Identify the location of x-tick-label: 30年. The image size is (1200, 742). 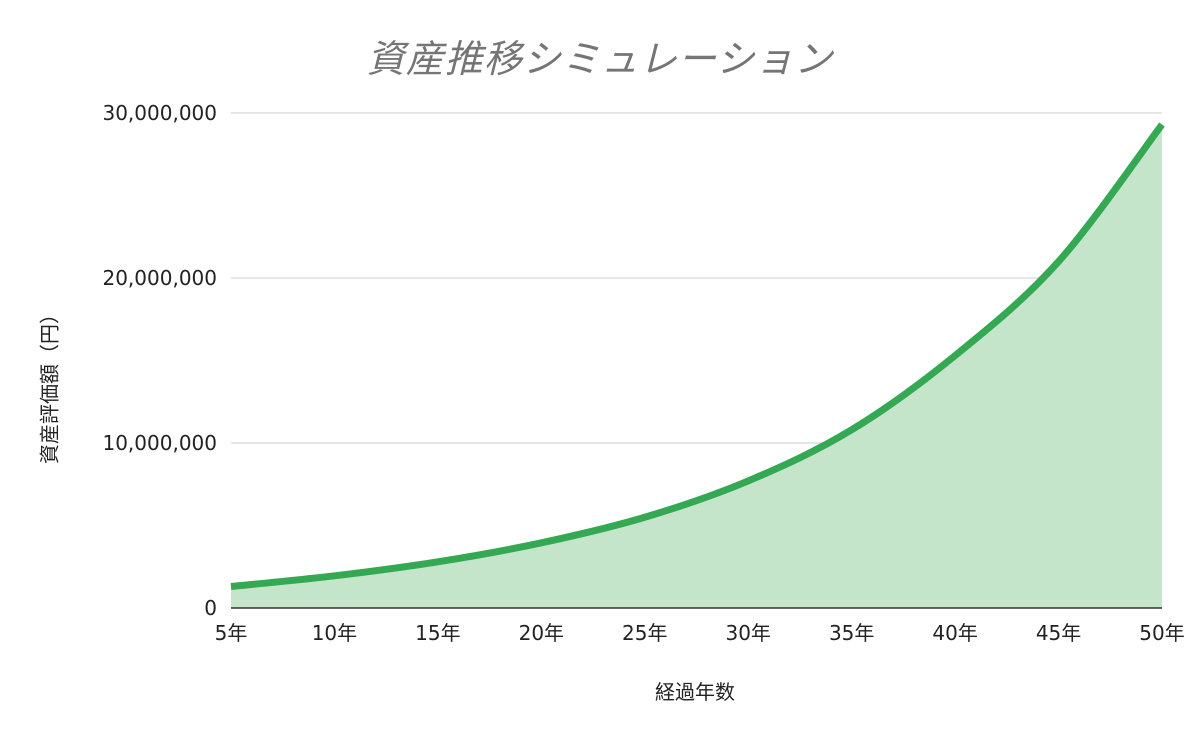
(747, 633).